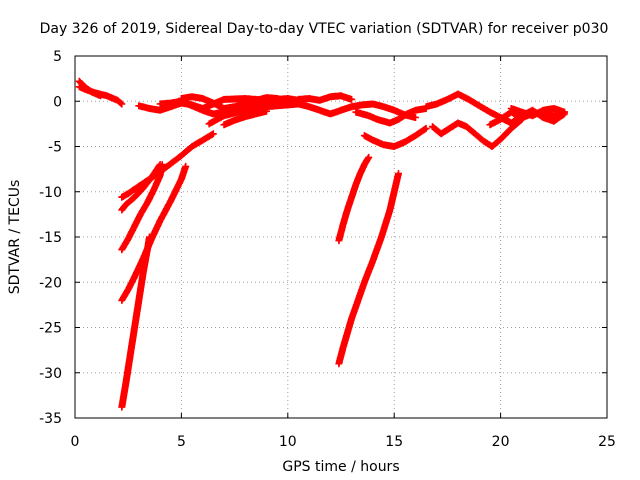  I want to click on x-tick-label: 25, so click(607, 442).